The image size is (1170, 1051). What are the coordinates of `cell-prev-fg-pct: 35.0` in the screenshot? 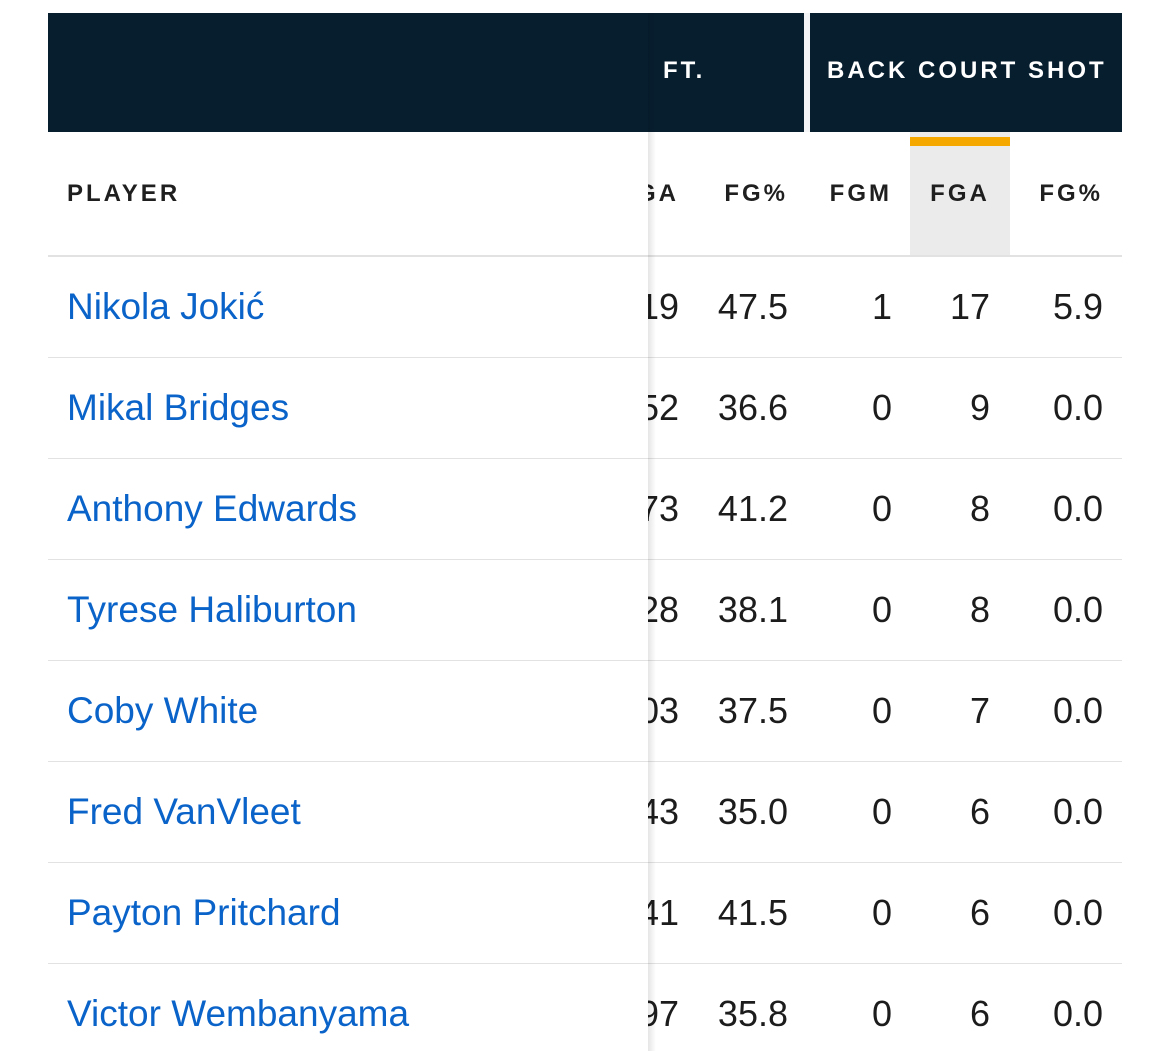 It's located at (752, 811).